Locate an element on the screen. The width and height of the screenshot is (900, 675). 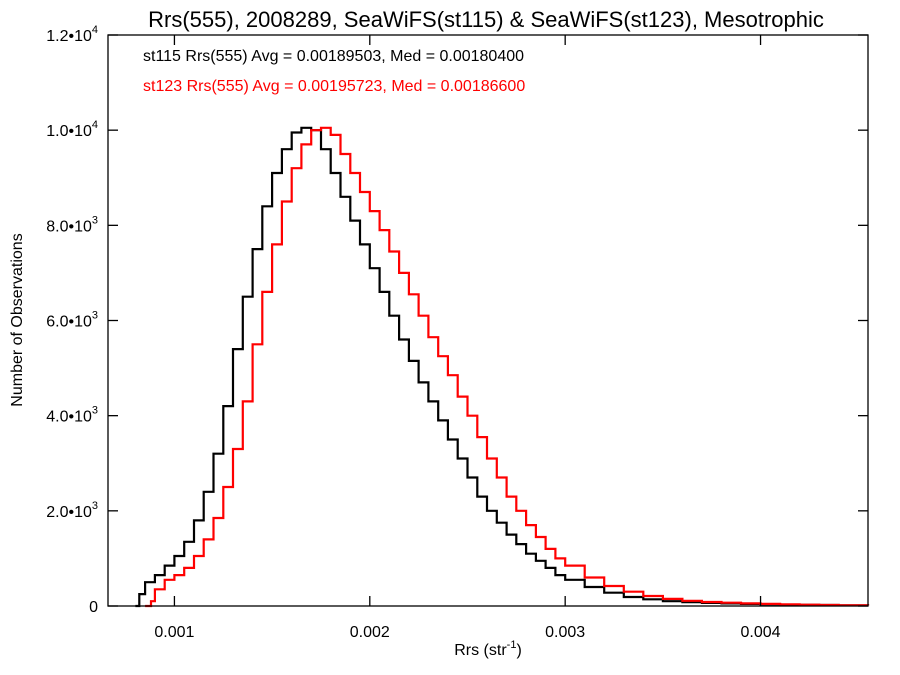
y-tick-label: 1.0•104 is located at coordinates (72, 129).